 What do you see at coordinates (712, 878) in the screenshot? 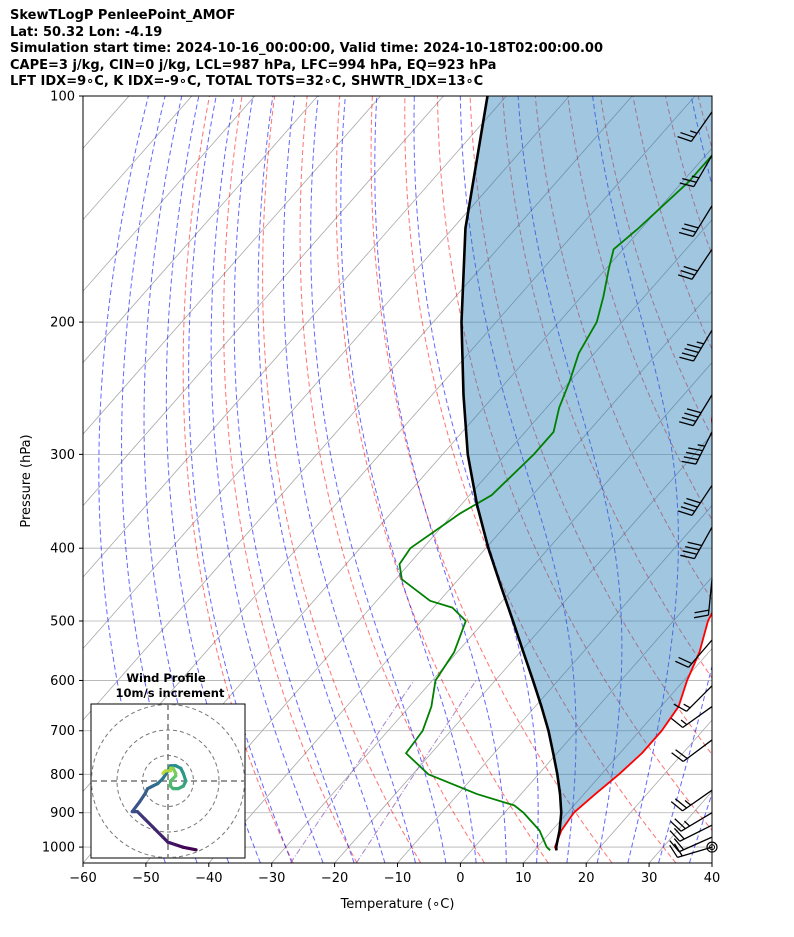
I see `x-tick-label: 40` at bounding box center [712, 878].